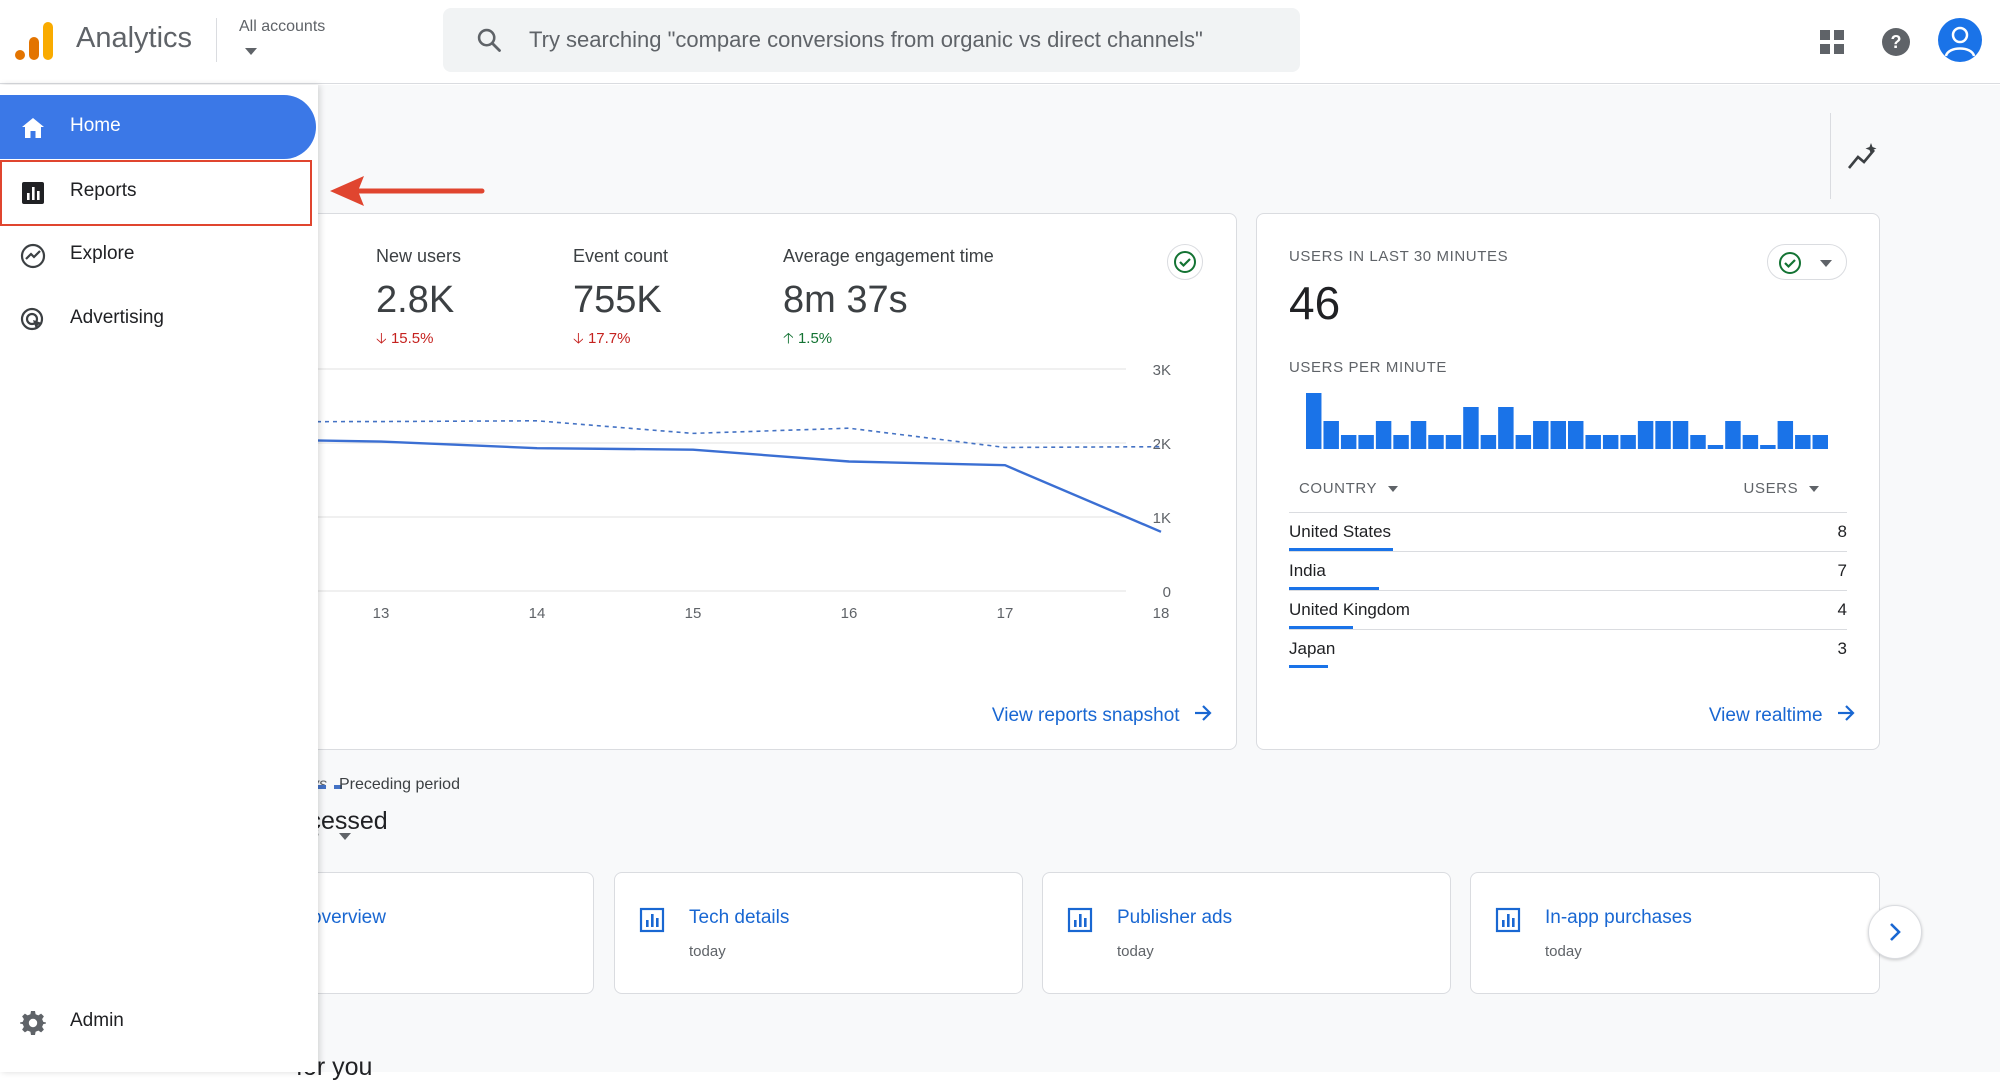  What do you see at coordinates (1567, 421) in the screenshot?
I see `users-per-minute-chart` at bounding box center [1567, 421].